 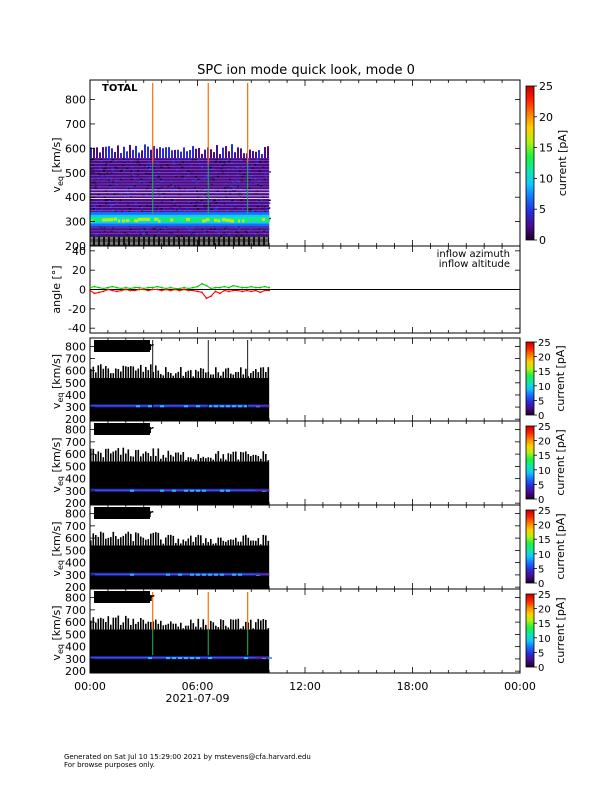 What do you see at coordinates (530, 378) in the screenshot?
I see `colorbar-scale` at bounding box center [530, 378].